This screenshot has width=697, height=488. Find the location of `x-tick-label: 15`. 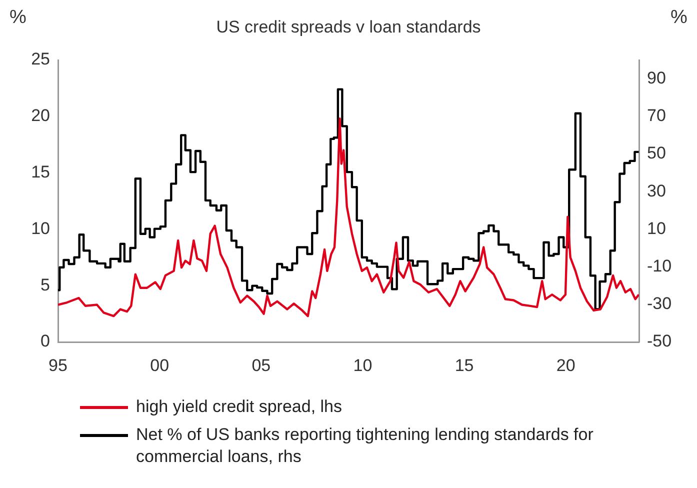

x-tick-label: 15 is located at coordinates (464, 365).